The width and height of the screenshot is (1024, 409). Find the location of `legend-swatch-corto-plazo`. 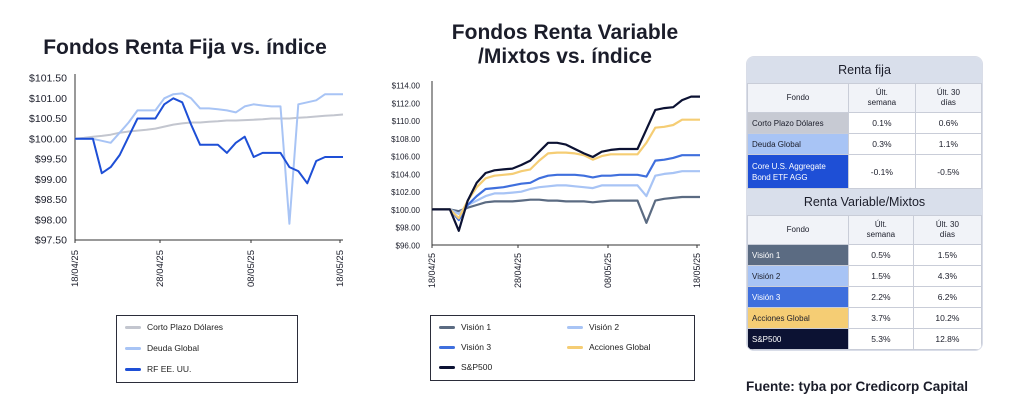

legend-swatch-corto-plazo is located at coordinates (133, 327).